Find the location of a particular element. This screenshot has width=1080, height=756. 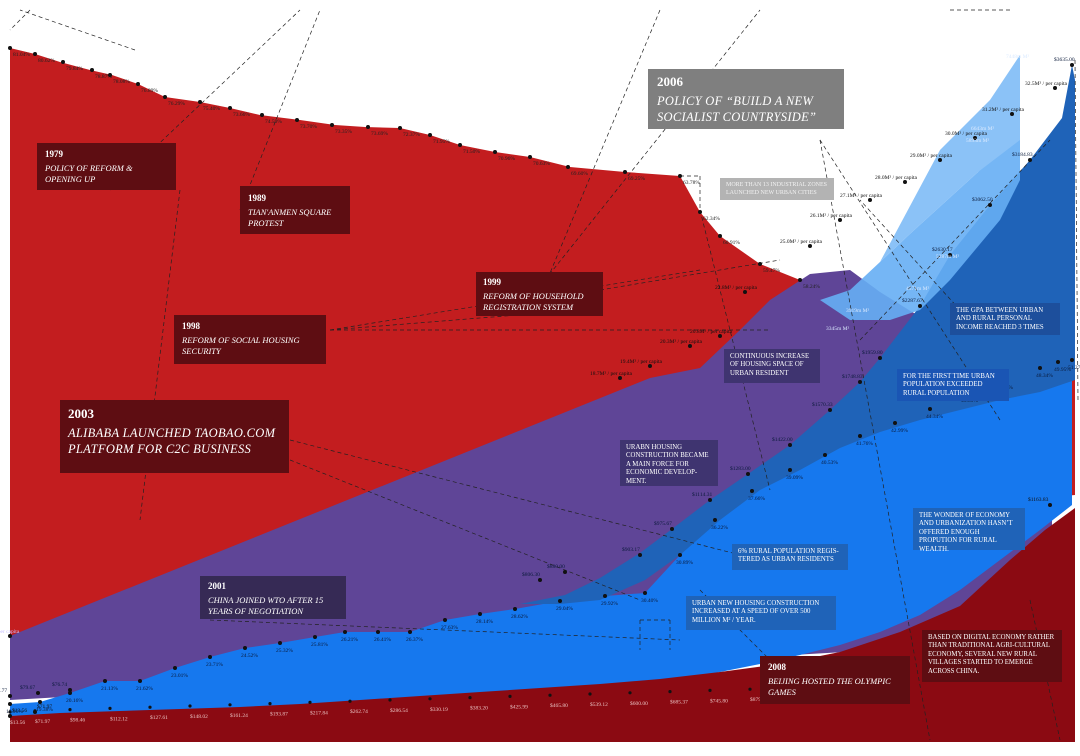

rural-value-label: 73.35% is located at coordinates (343, 132).